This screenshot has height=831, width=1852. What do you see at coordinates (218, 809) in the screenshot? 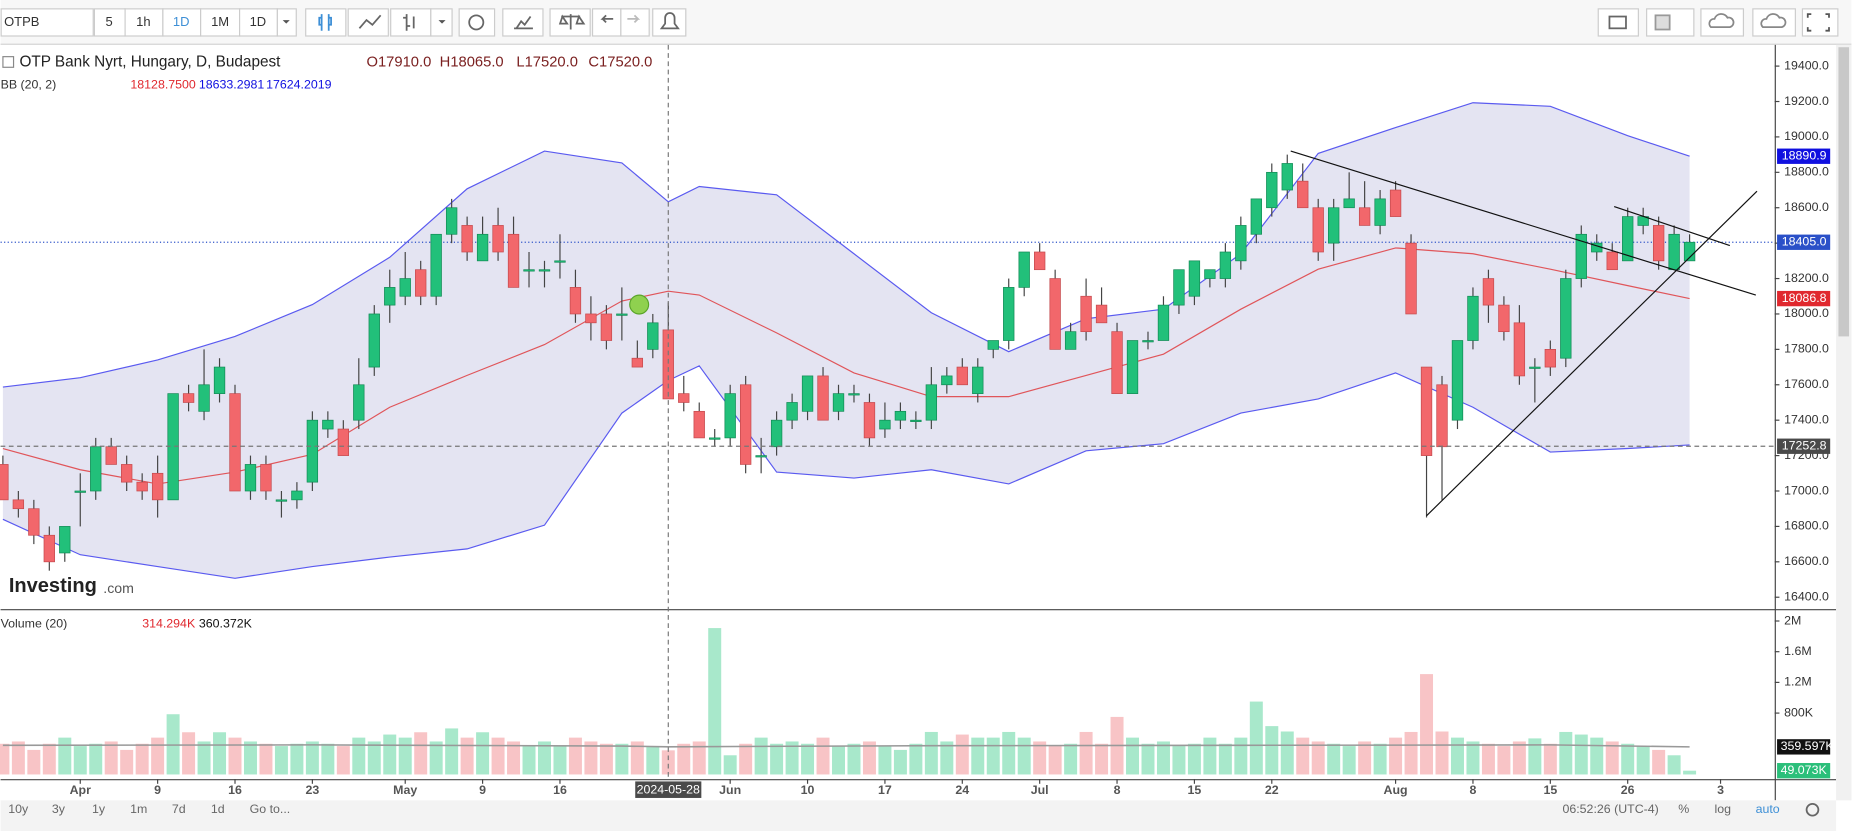
I see `range-button: 1d` at bounding box center [218, 809].